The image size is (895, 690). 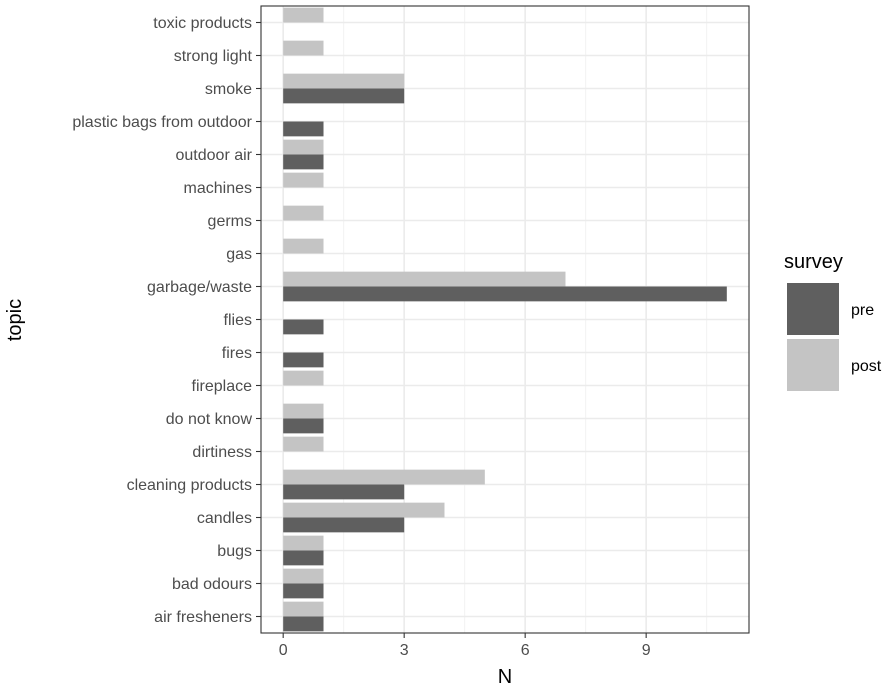 What do you see at coordinates (222, 386) in the screenshot?
I see `y-tick-label: fireplace` at bounding box center [222, 386].